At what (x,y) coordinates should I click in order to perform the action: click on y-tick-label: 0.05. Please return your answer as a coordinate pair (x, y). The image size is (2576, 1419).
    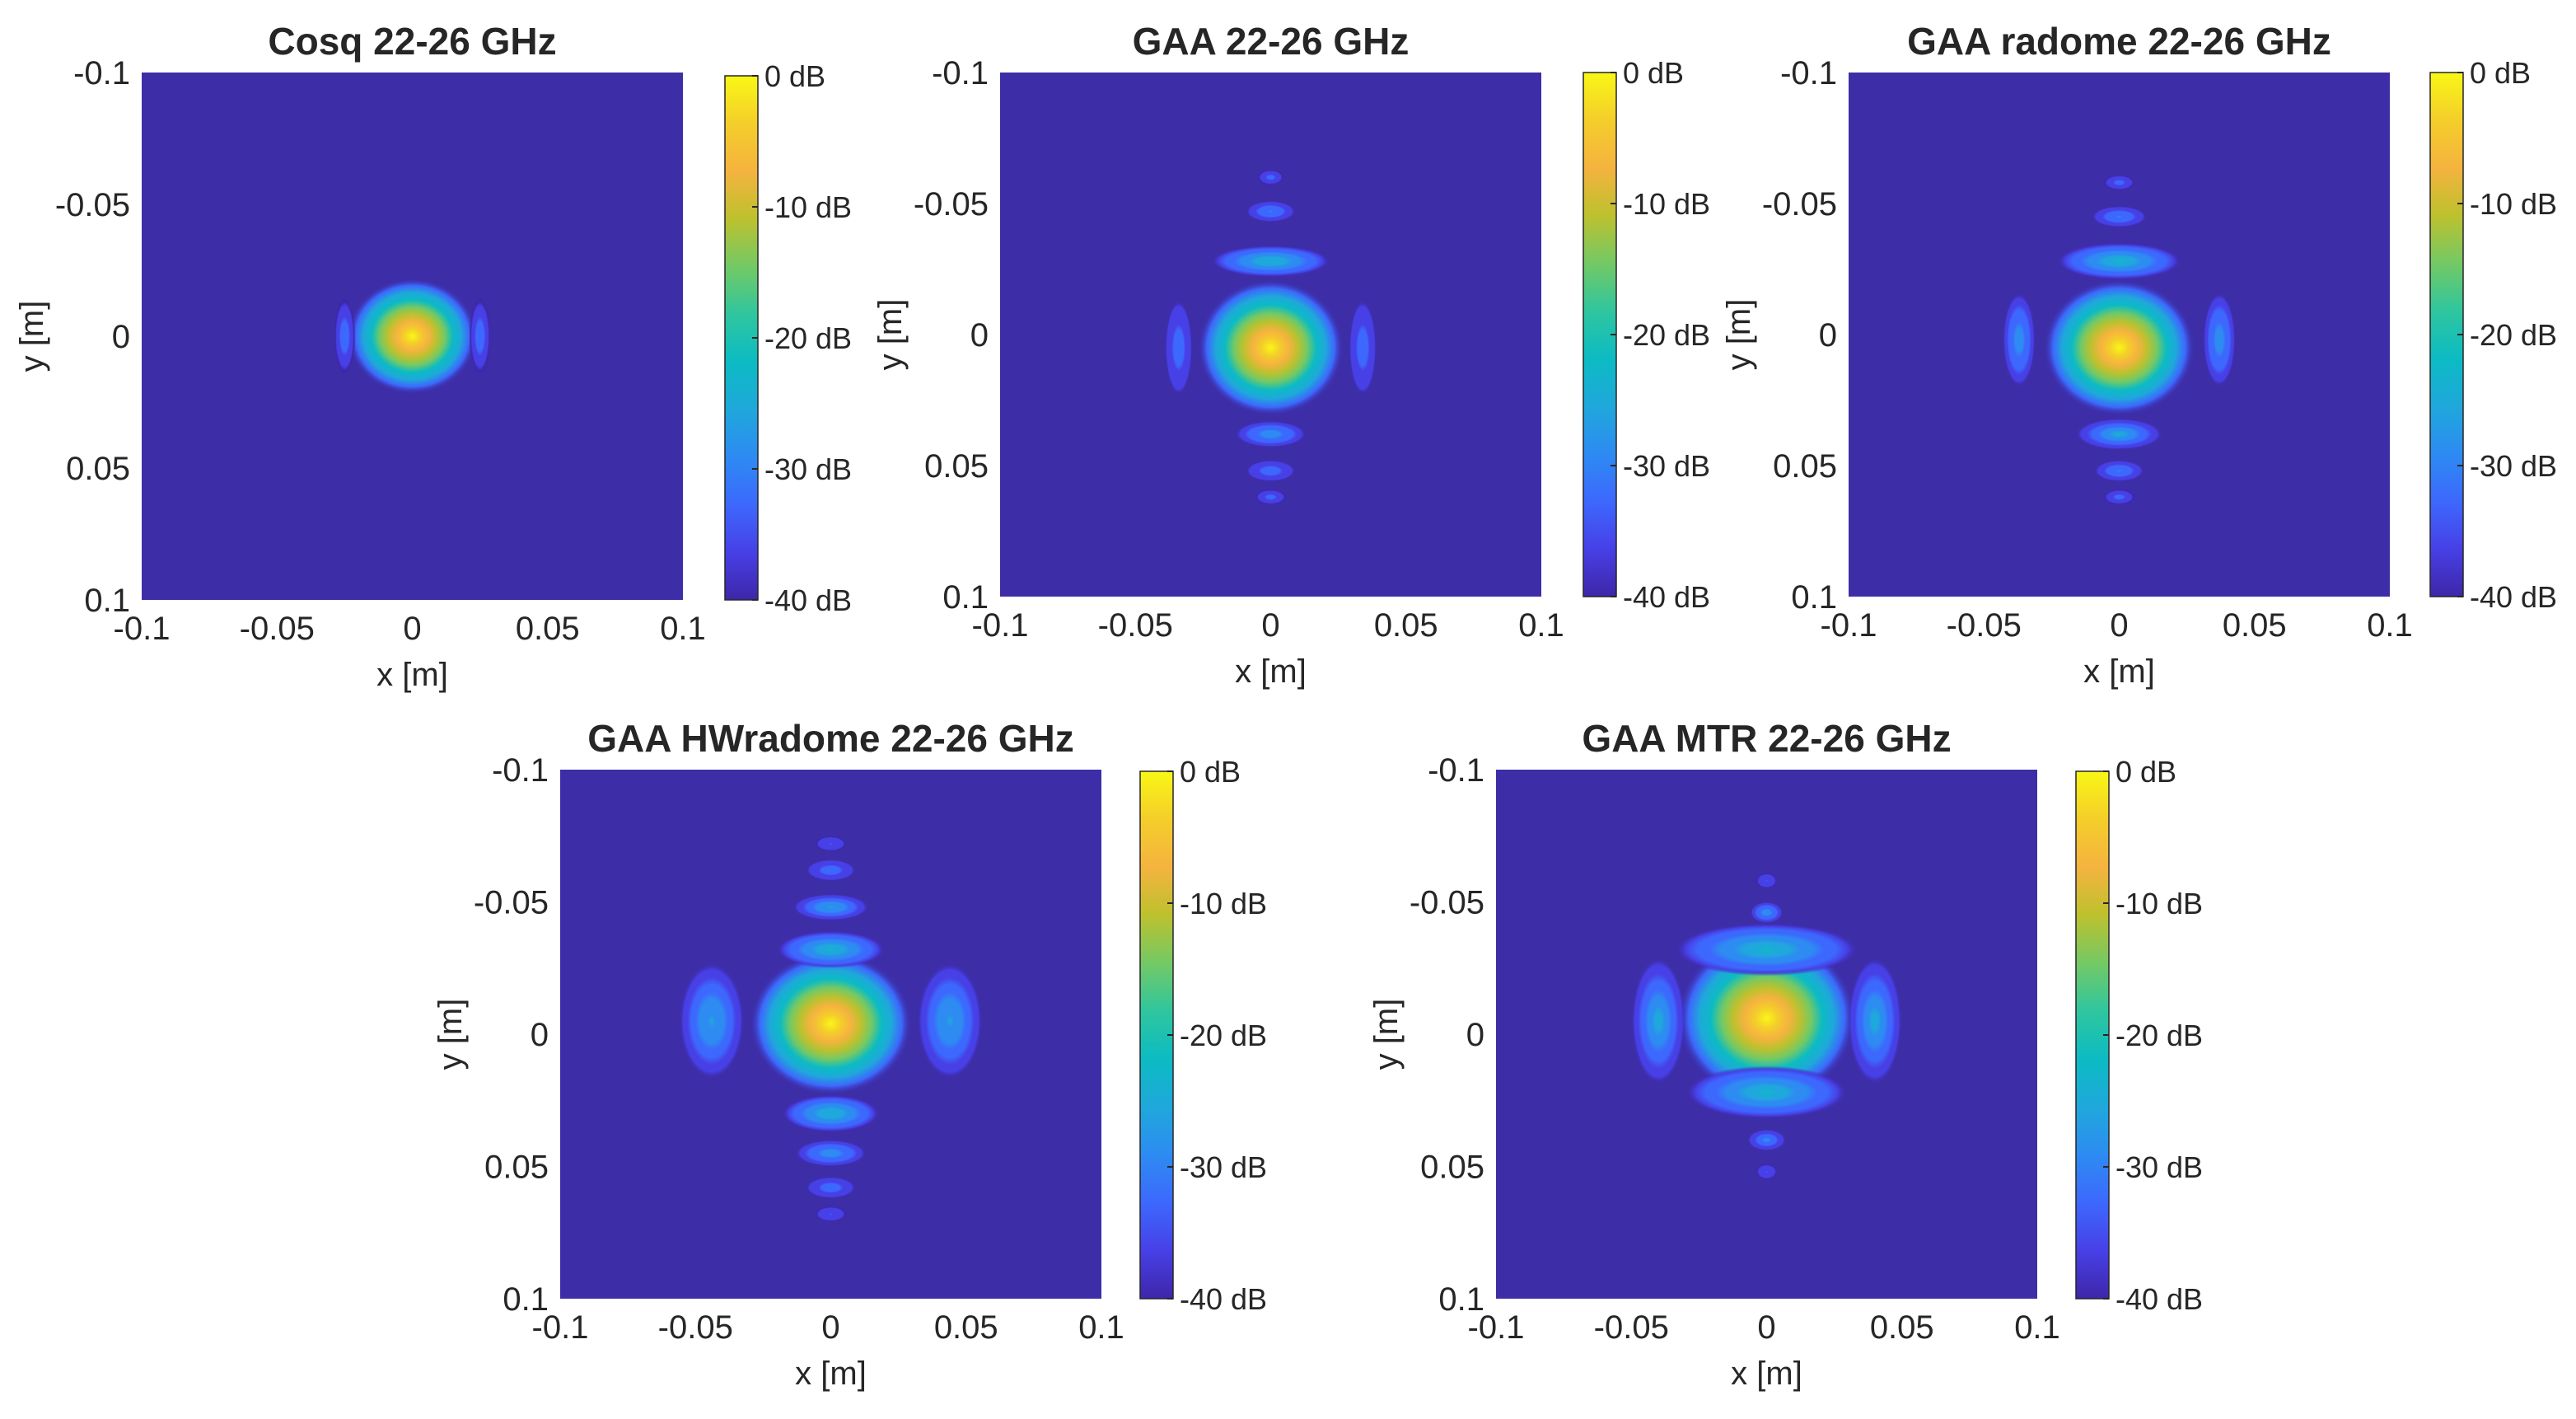
    Looking at the image, I should click on (1805, 466).